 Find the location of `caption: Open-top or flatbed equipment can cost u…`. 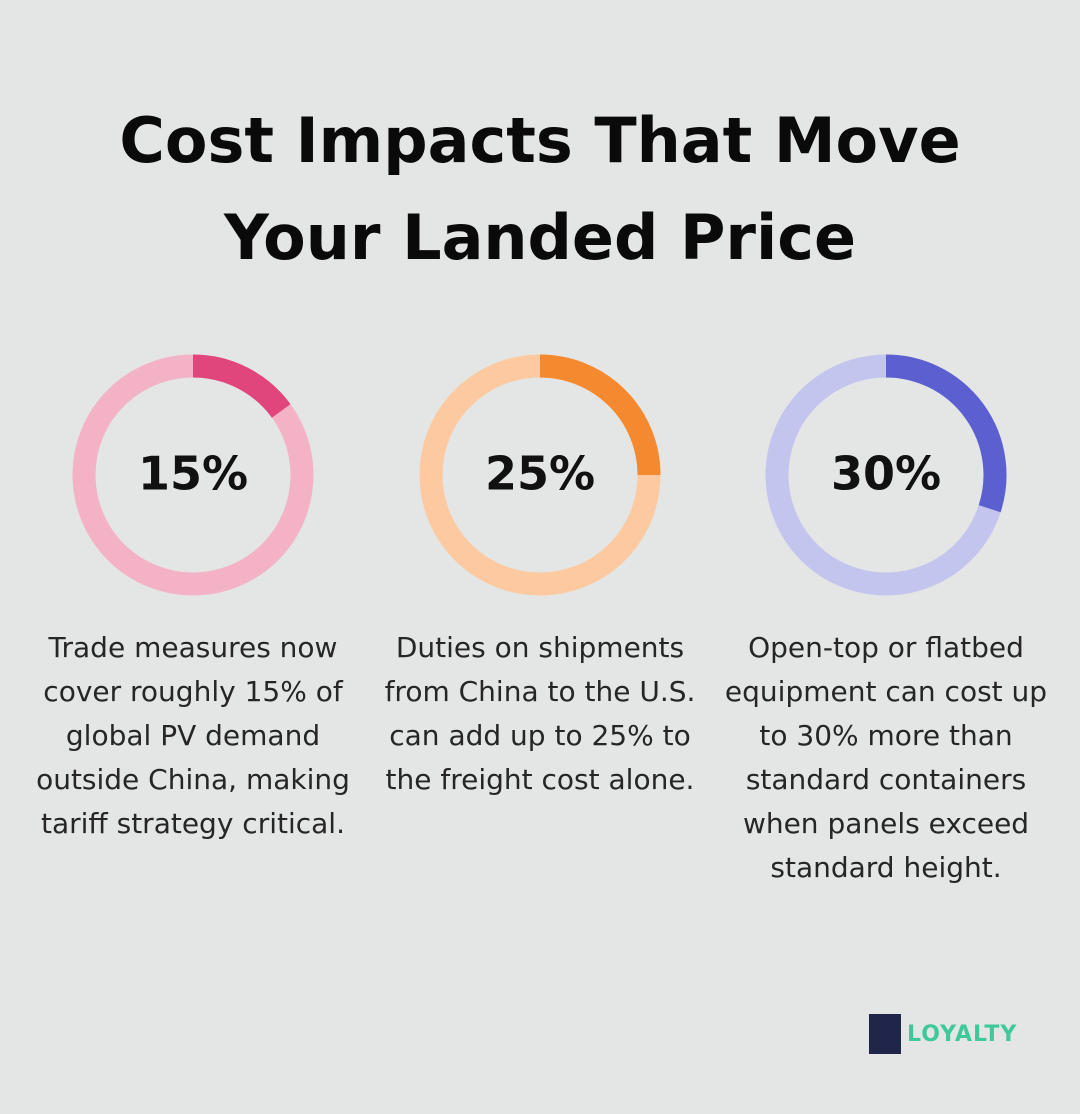

caption: Open-top or flatbed equipment can cost u… is located at coordinates (886, 757).